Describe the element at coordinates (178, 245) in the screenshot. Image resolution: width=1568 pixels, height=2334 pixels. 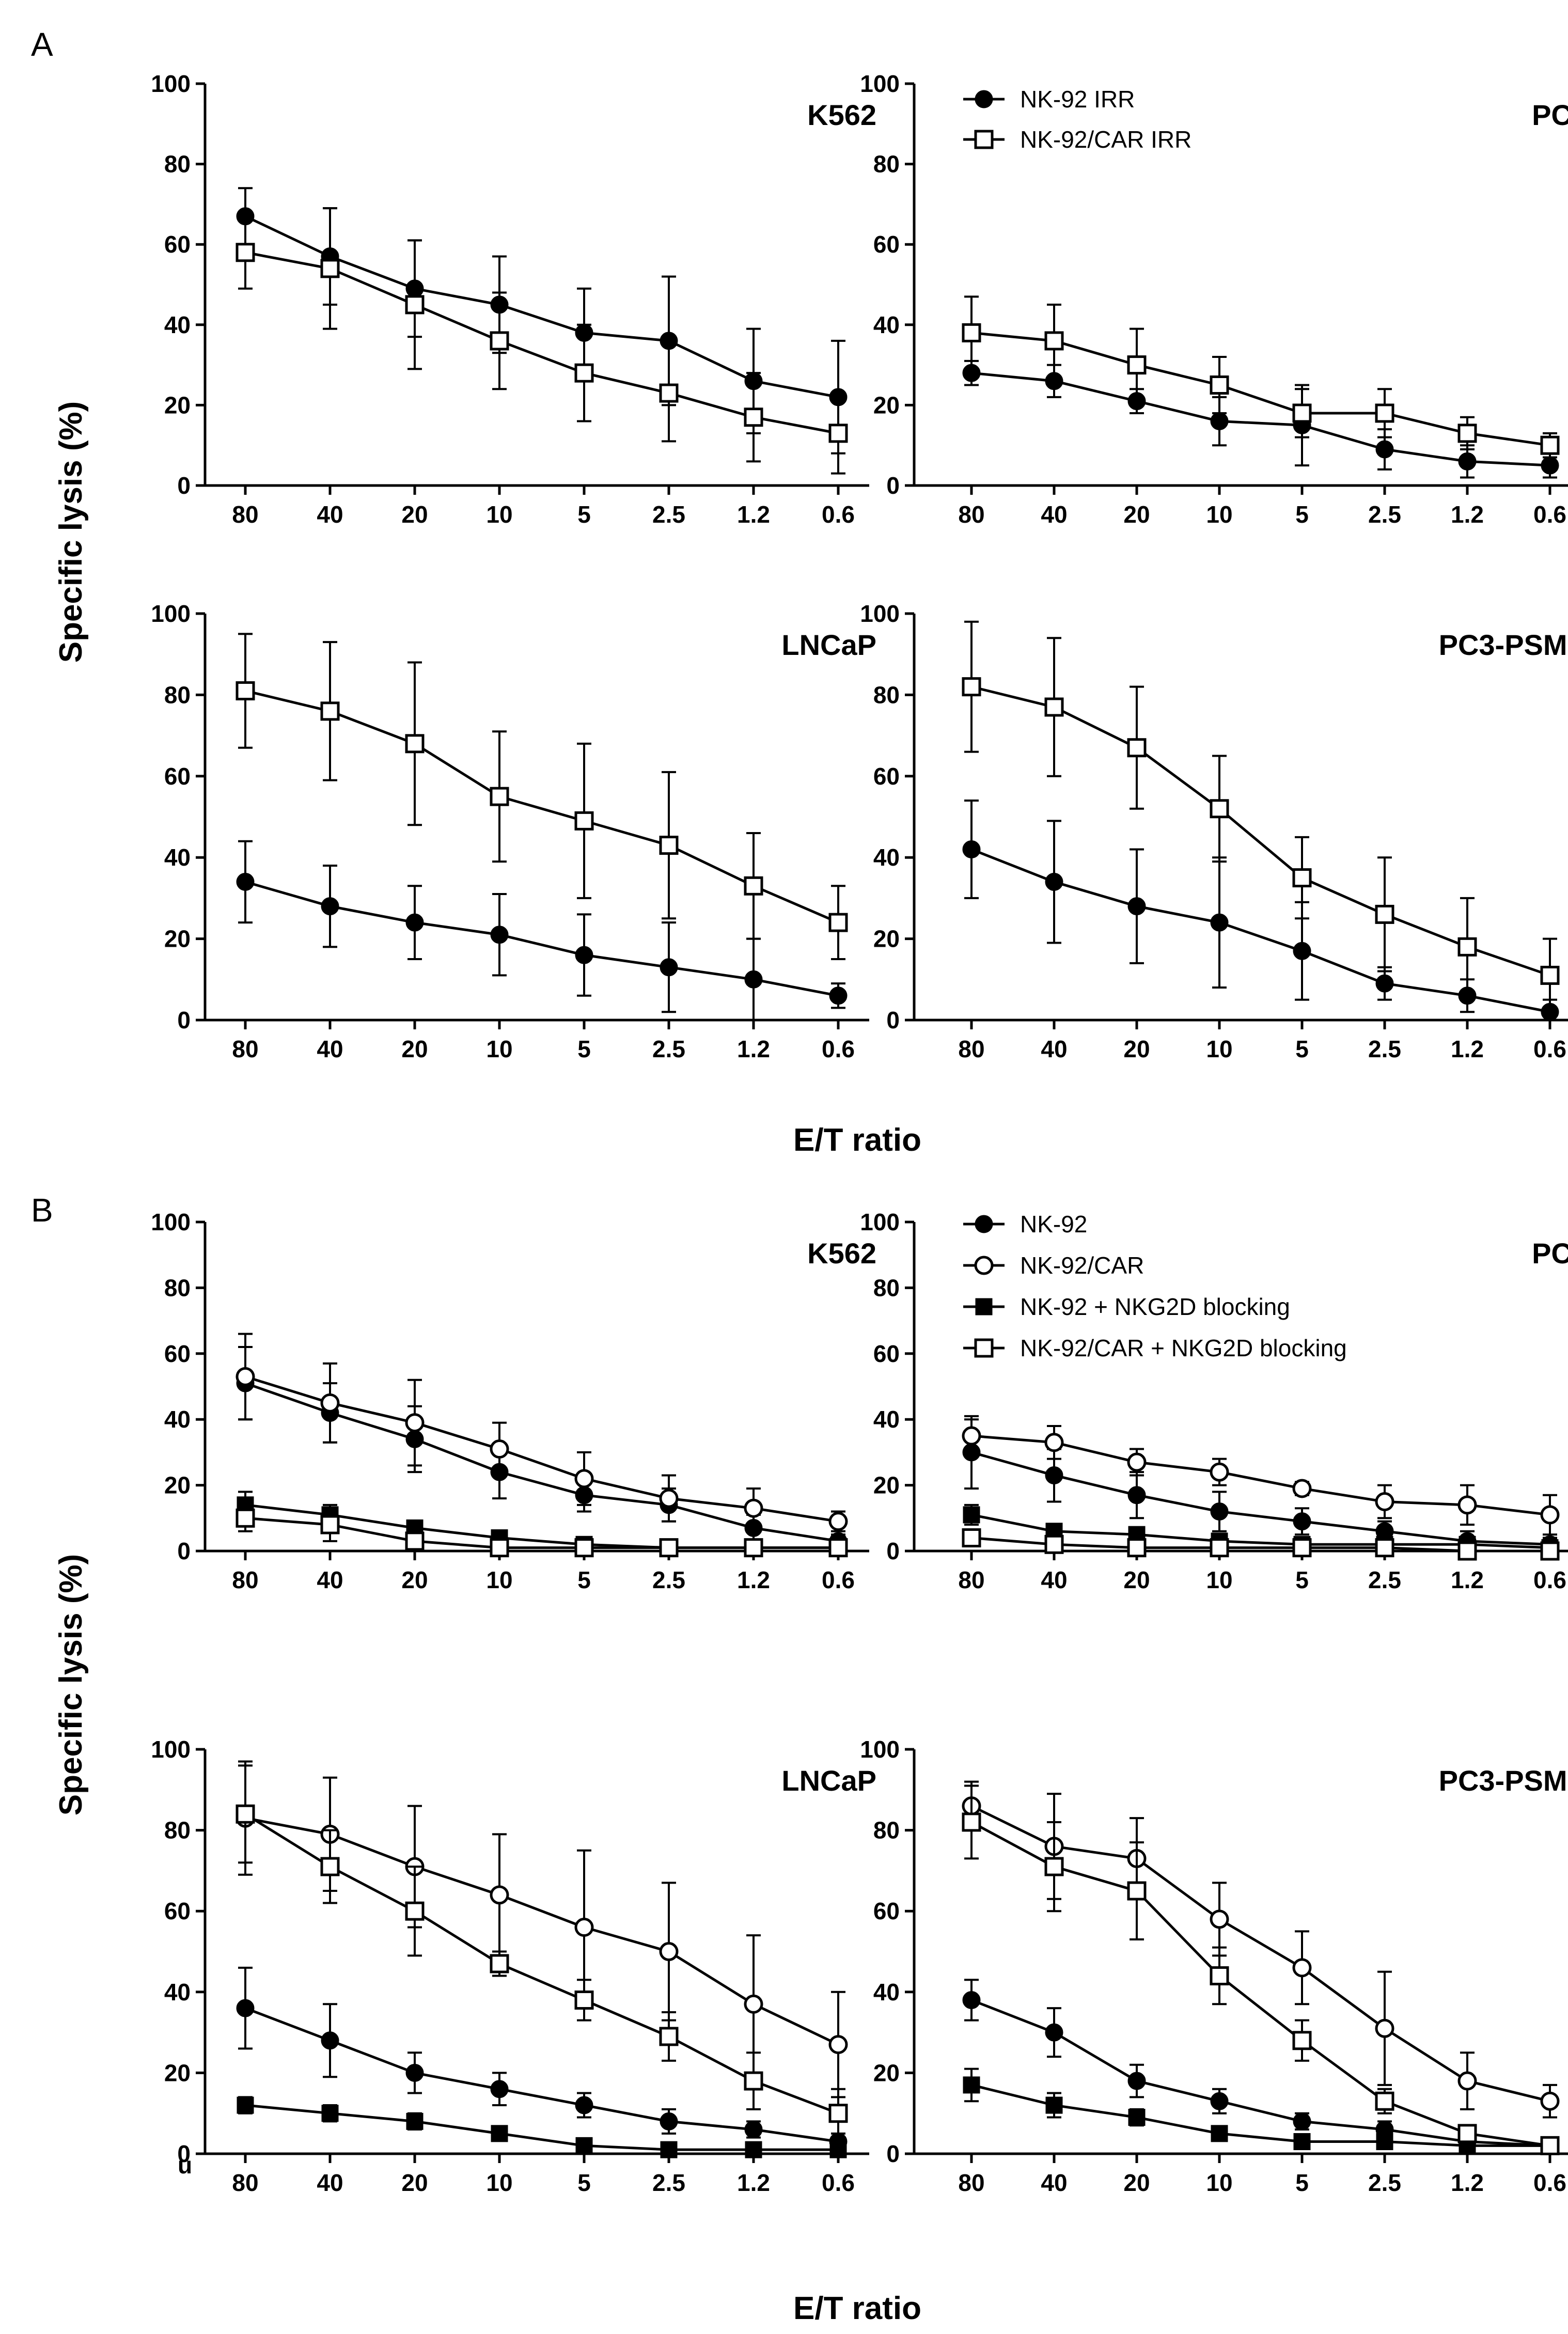
I see `y-tick-label: 60` at that location.